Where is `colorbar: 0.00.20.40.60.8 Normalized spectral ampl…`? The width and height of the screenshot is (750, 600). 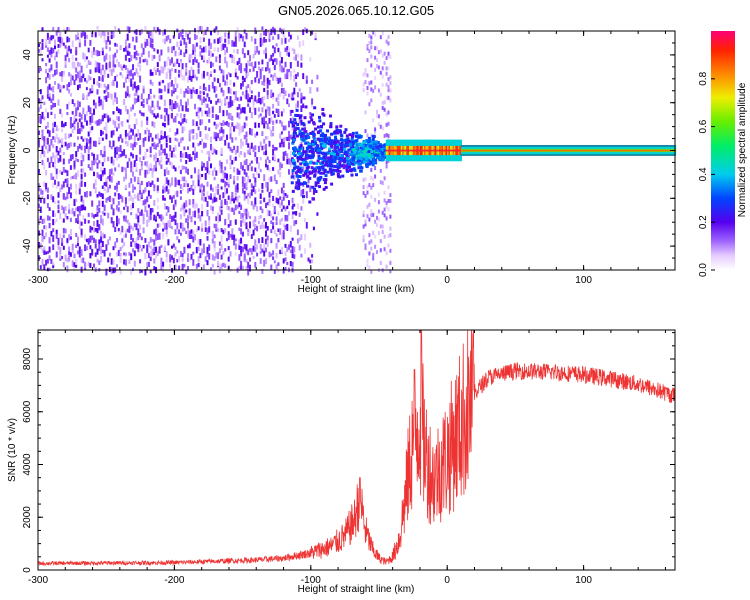 colorbar: 0.00.20.40.60.8 Normalized spectral ampl… is located at coordinates (723, 154).